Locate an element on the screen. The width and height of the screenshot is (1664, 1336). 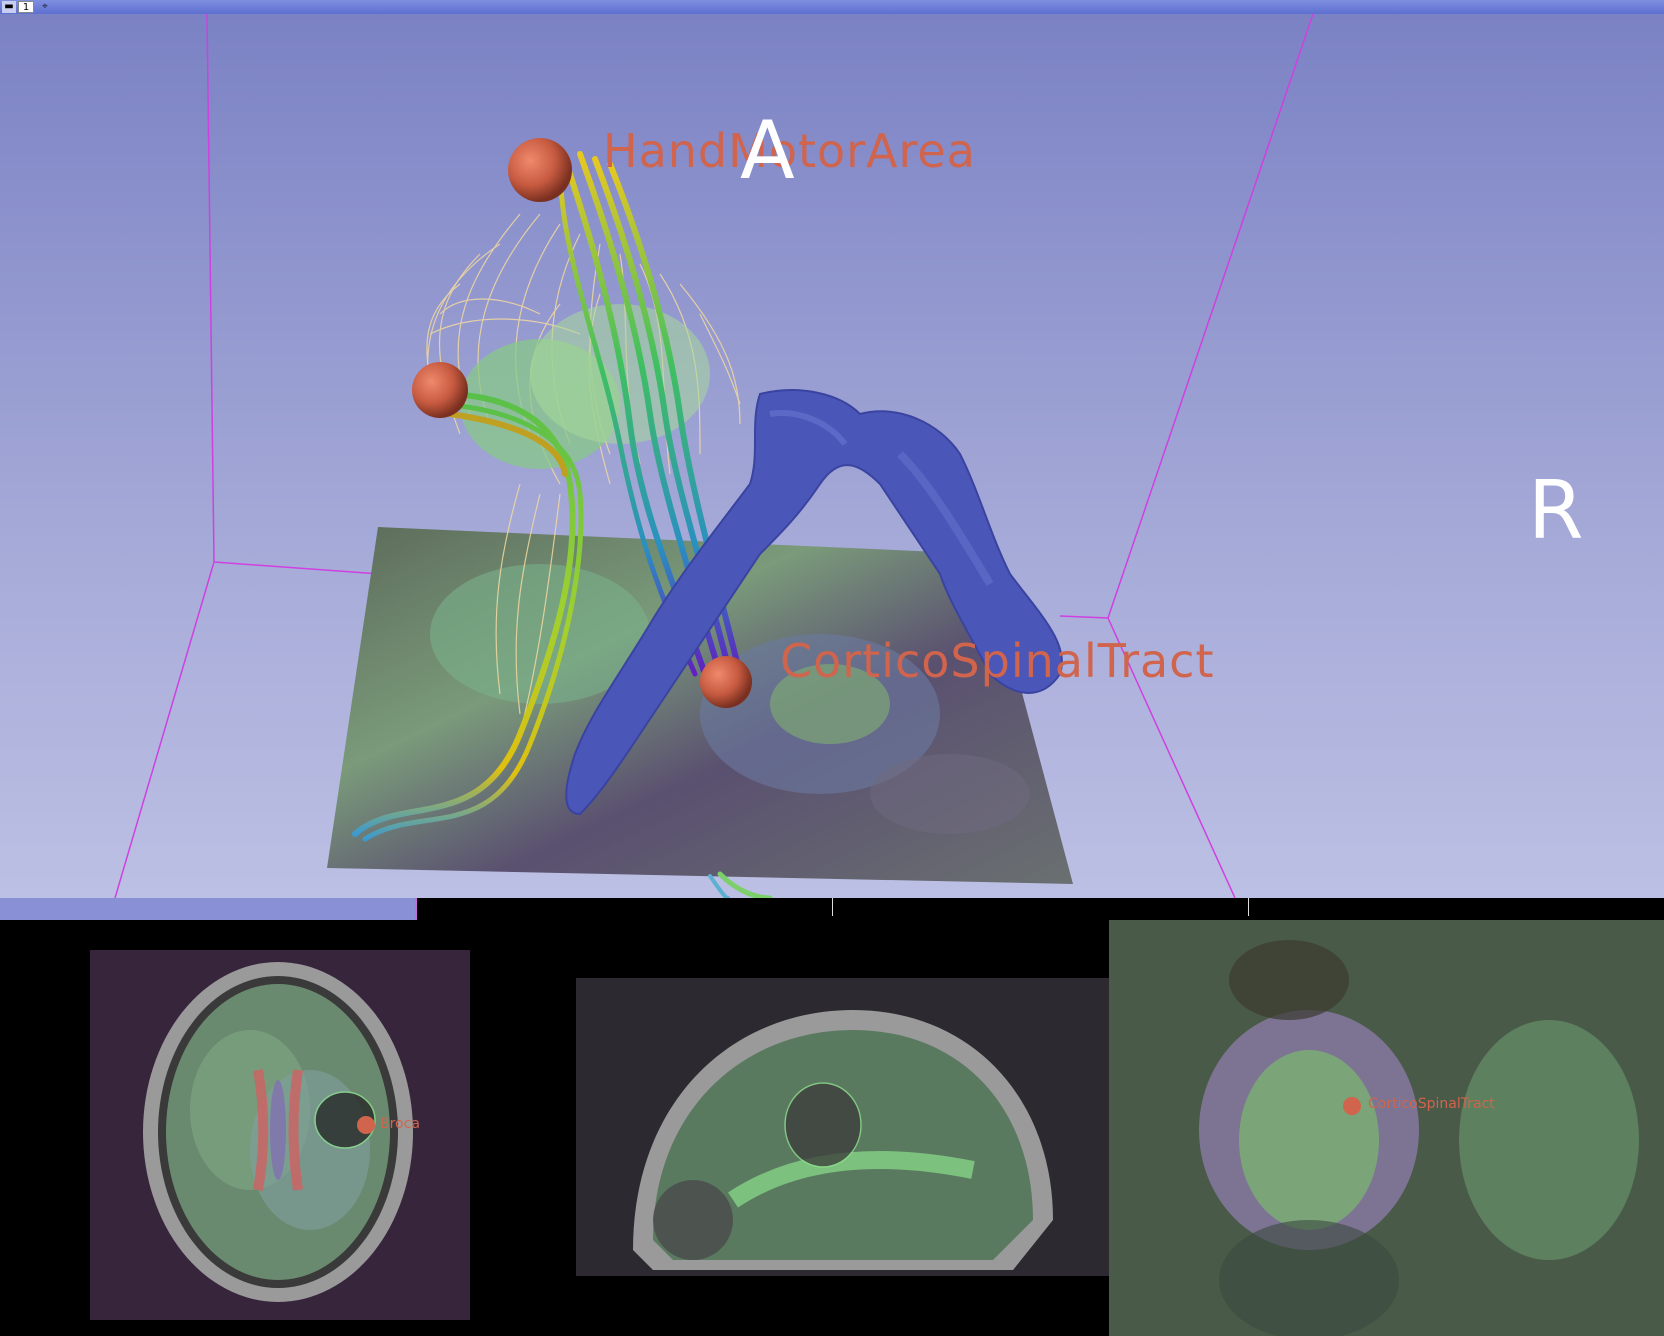
axial-slice-image is located at coordinates (280, 1135).